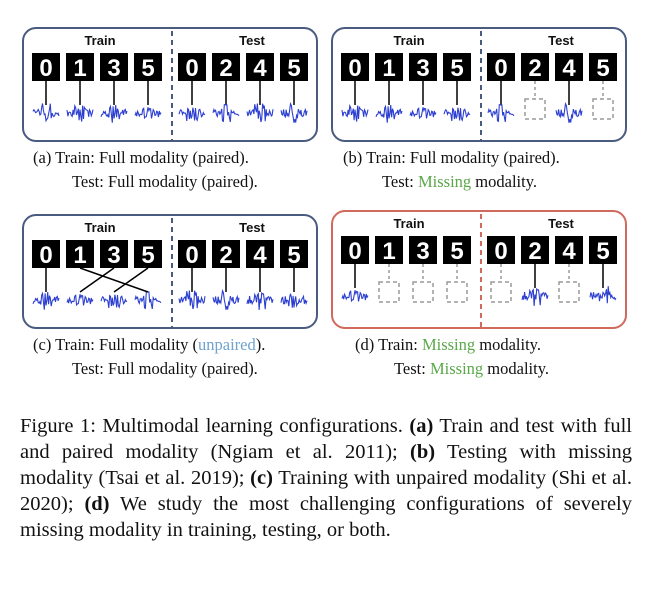 The width and height of the screenshot is (649, 593). I want to click on caption-a-line2: Test: Full modality (paired)., so click(165, 181).